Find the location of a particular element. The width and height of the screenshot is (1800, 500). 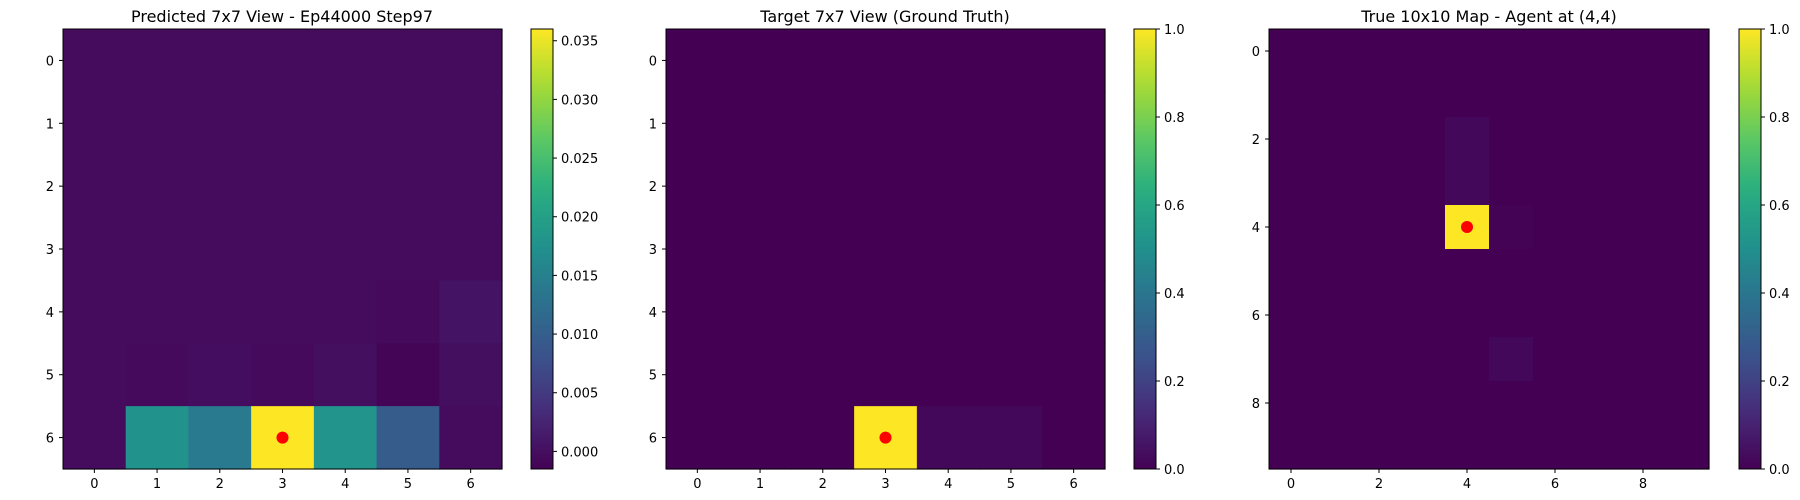

colorbar-gradient is located at coordinates (542, 249).